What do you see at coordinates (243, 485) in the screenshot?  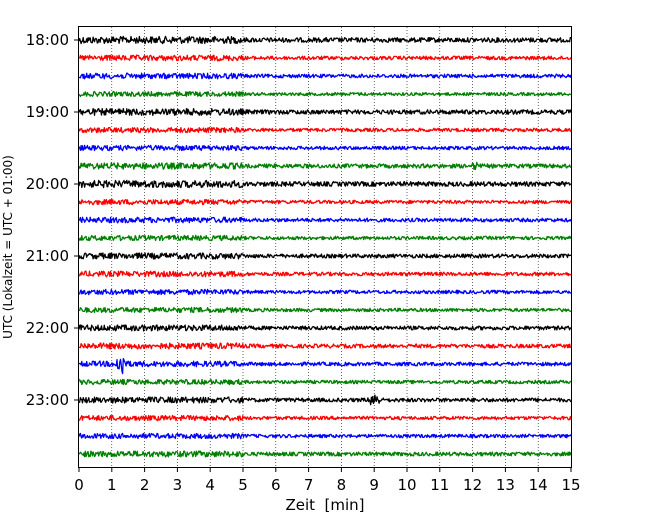 I see `x-tick-label: 5` at bounding box center [243, 485].